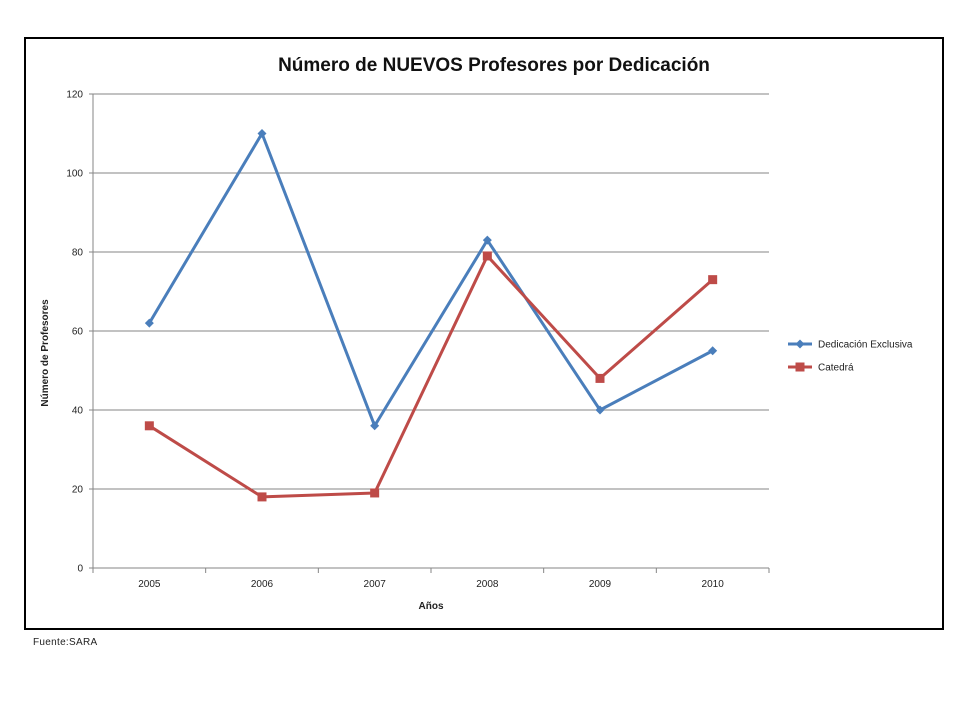  I want to click on y-tick-label: 120, so click(74, 95).